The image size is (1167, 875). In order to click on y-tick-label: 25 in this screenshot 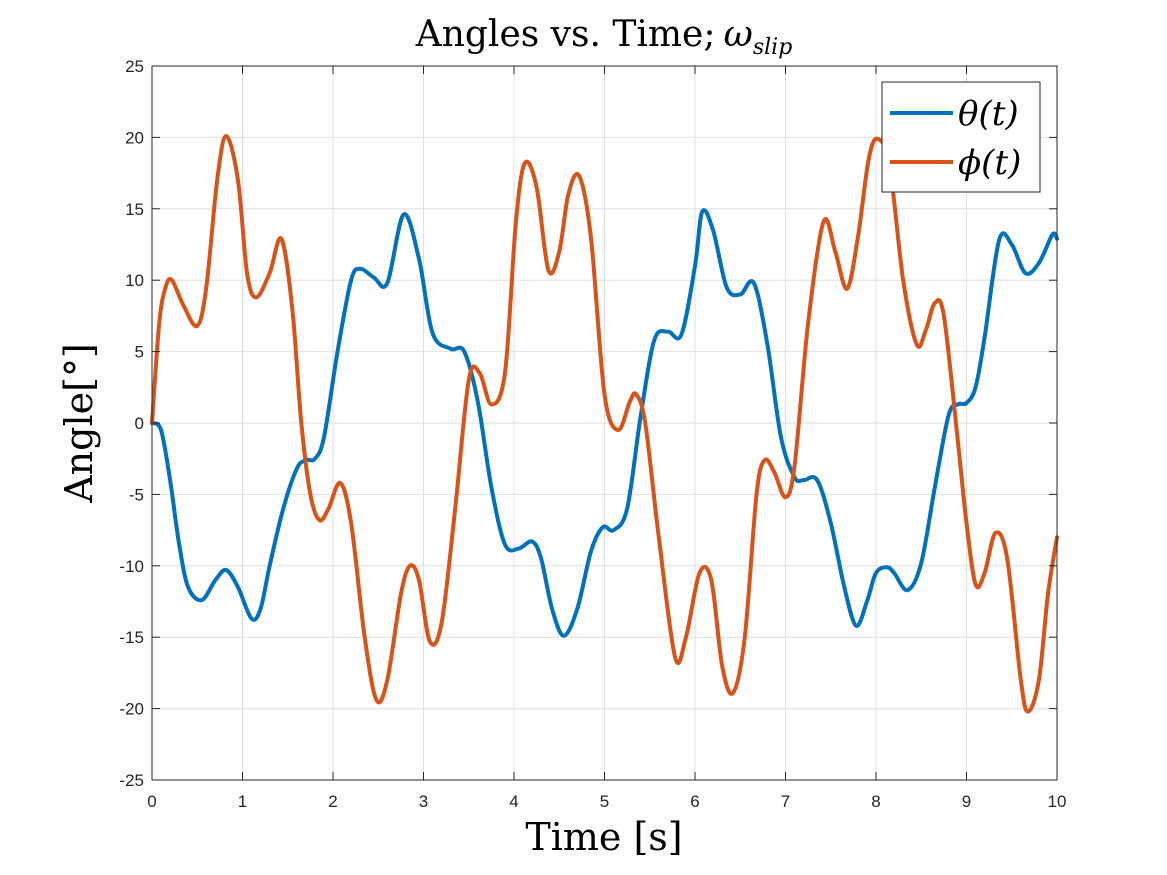, I will do `click(134, 66)`.